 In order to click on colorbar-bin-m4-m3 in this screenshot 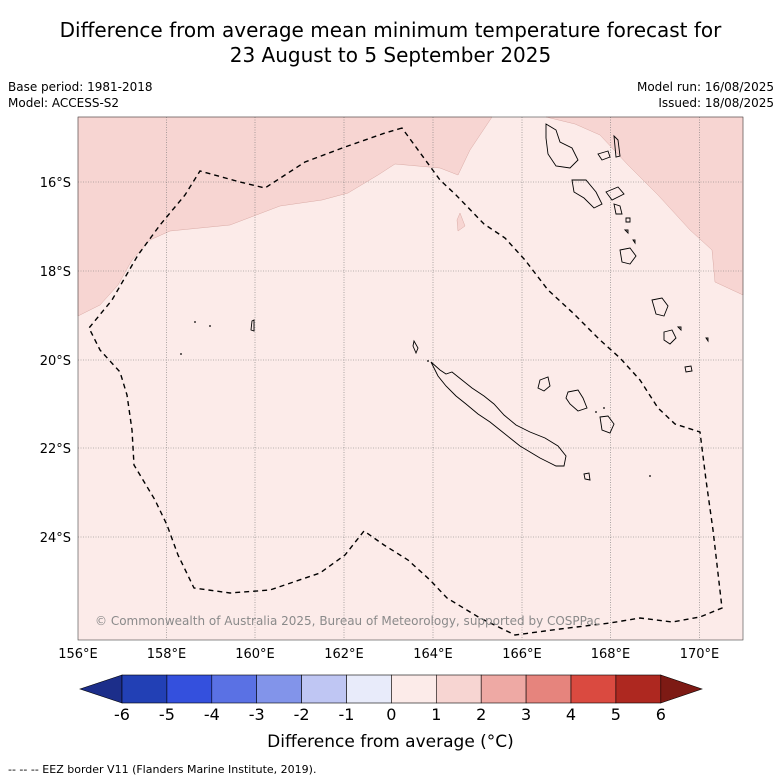, I will do `click(234, 689)`.